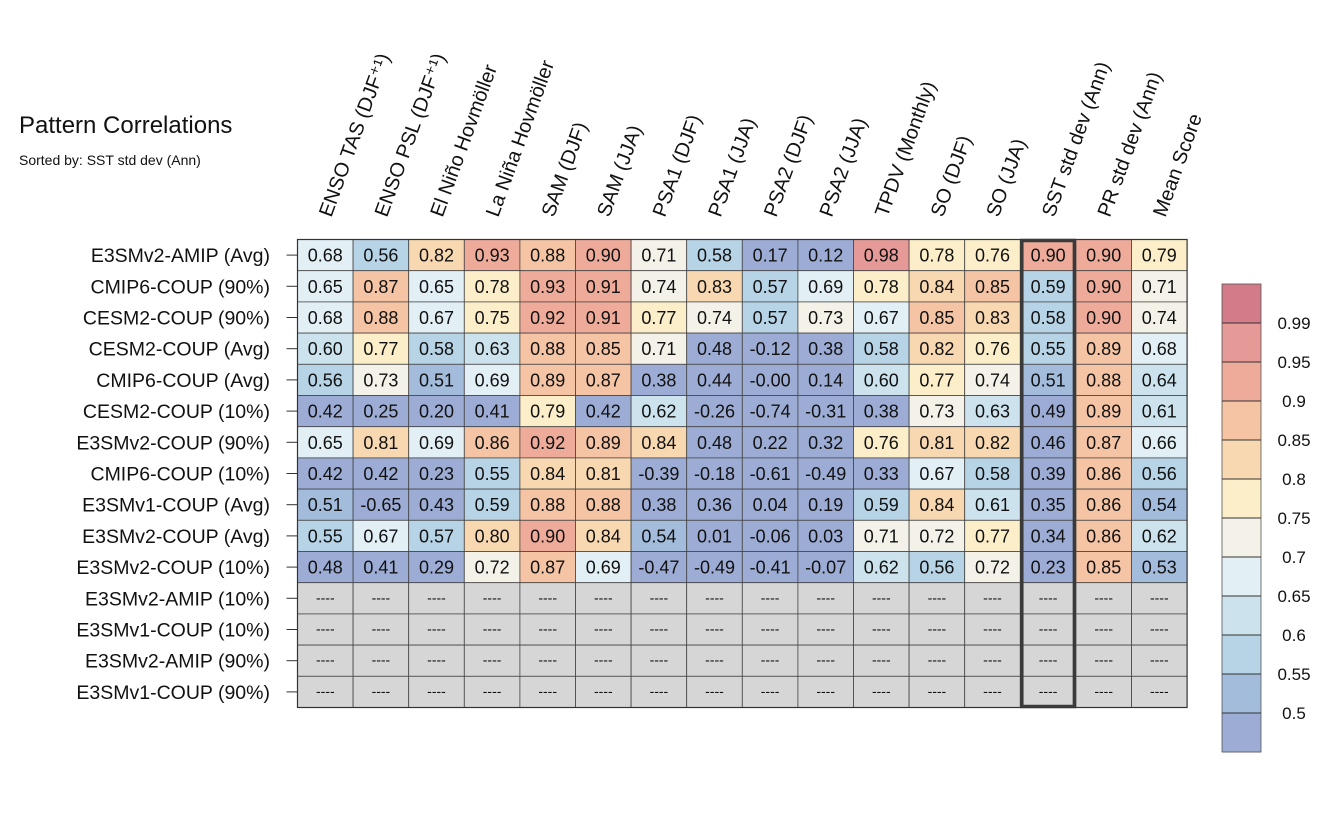 The image size is (1333, 821). I want to click on cell-value-label: 0.39, so click(1048, 474).